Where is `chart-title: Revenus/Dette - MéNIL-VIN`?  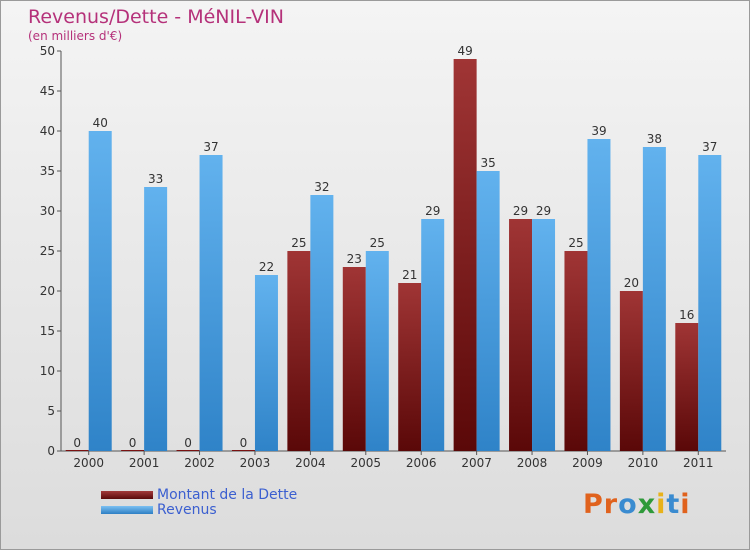 chart-title: Revenus/Dette - MéNIL-VIN is located at coordinates (156, 17).